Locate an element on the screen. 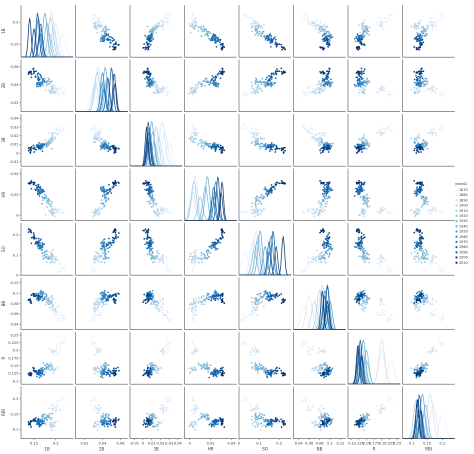  cell-3B-vs-BB is located at coordinates (319, 140).